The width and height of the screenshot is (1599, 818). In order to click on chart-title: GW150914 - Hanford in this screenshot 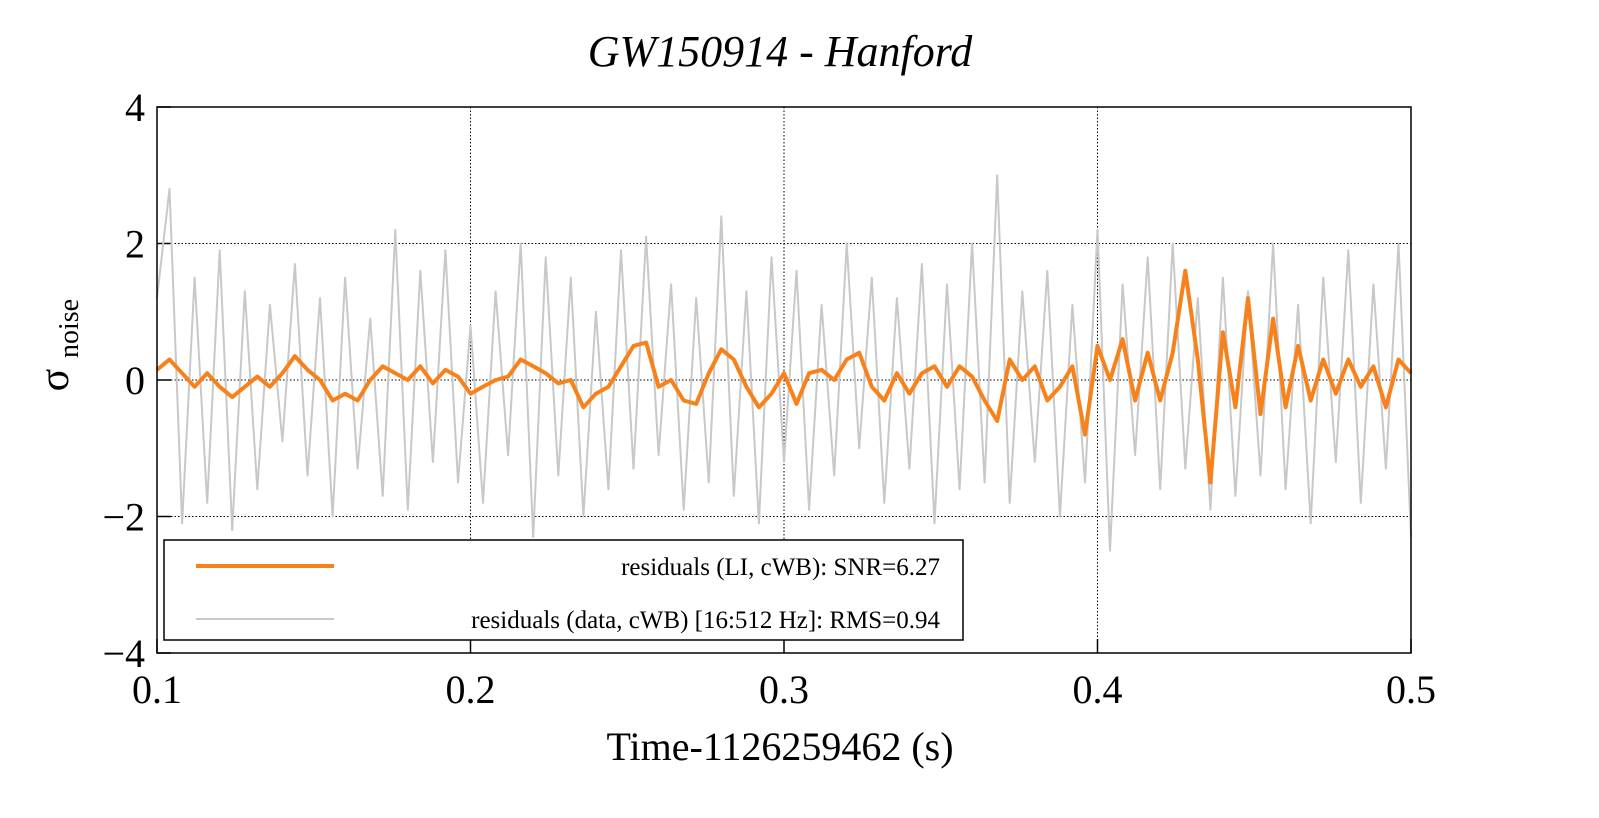, I will do `click(781, 51)`.